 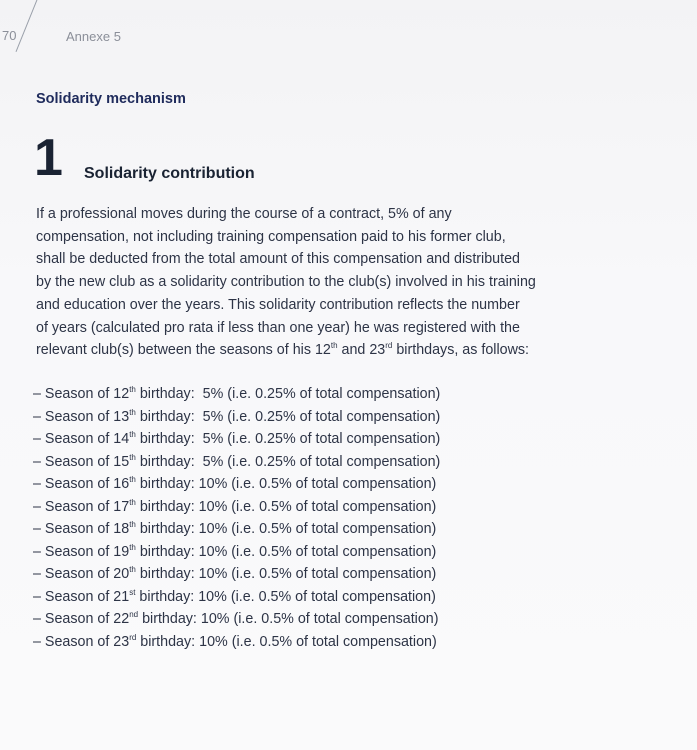 I want to click on annex-label: Annexe 5, so click(x=93, y=36).